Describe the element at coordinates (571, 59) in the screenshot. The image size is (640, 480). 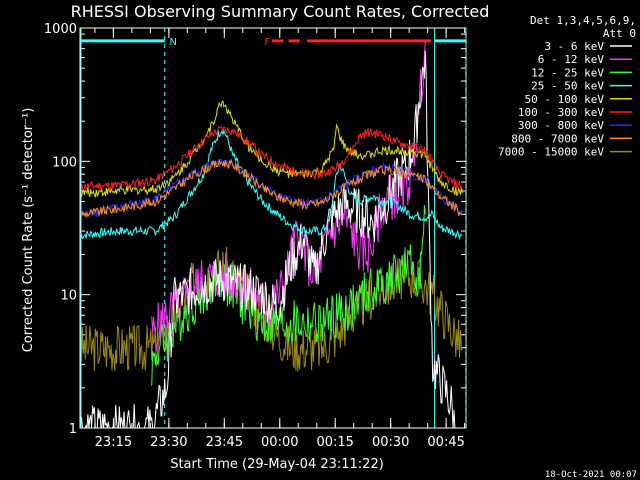
I see `legend-label: 6 - 12 keV` at that location.